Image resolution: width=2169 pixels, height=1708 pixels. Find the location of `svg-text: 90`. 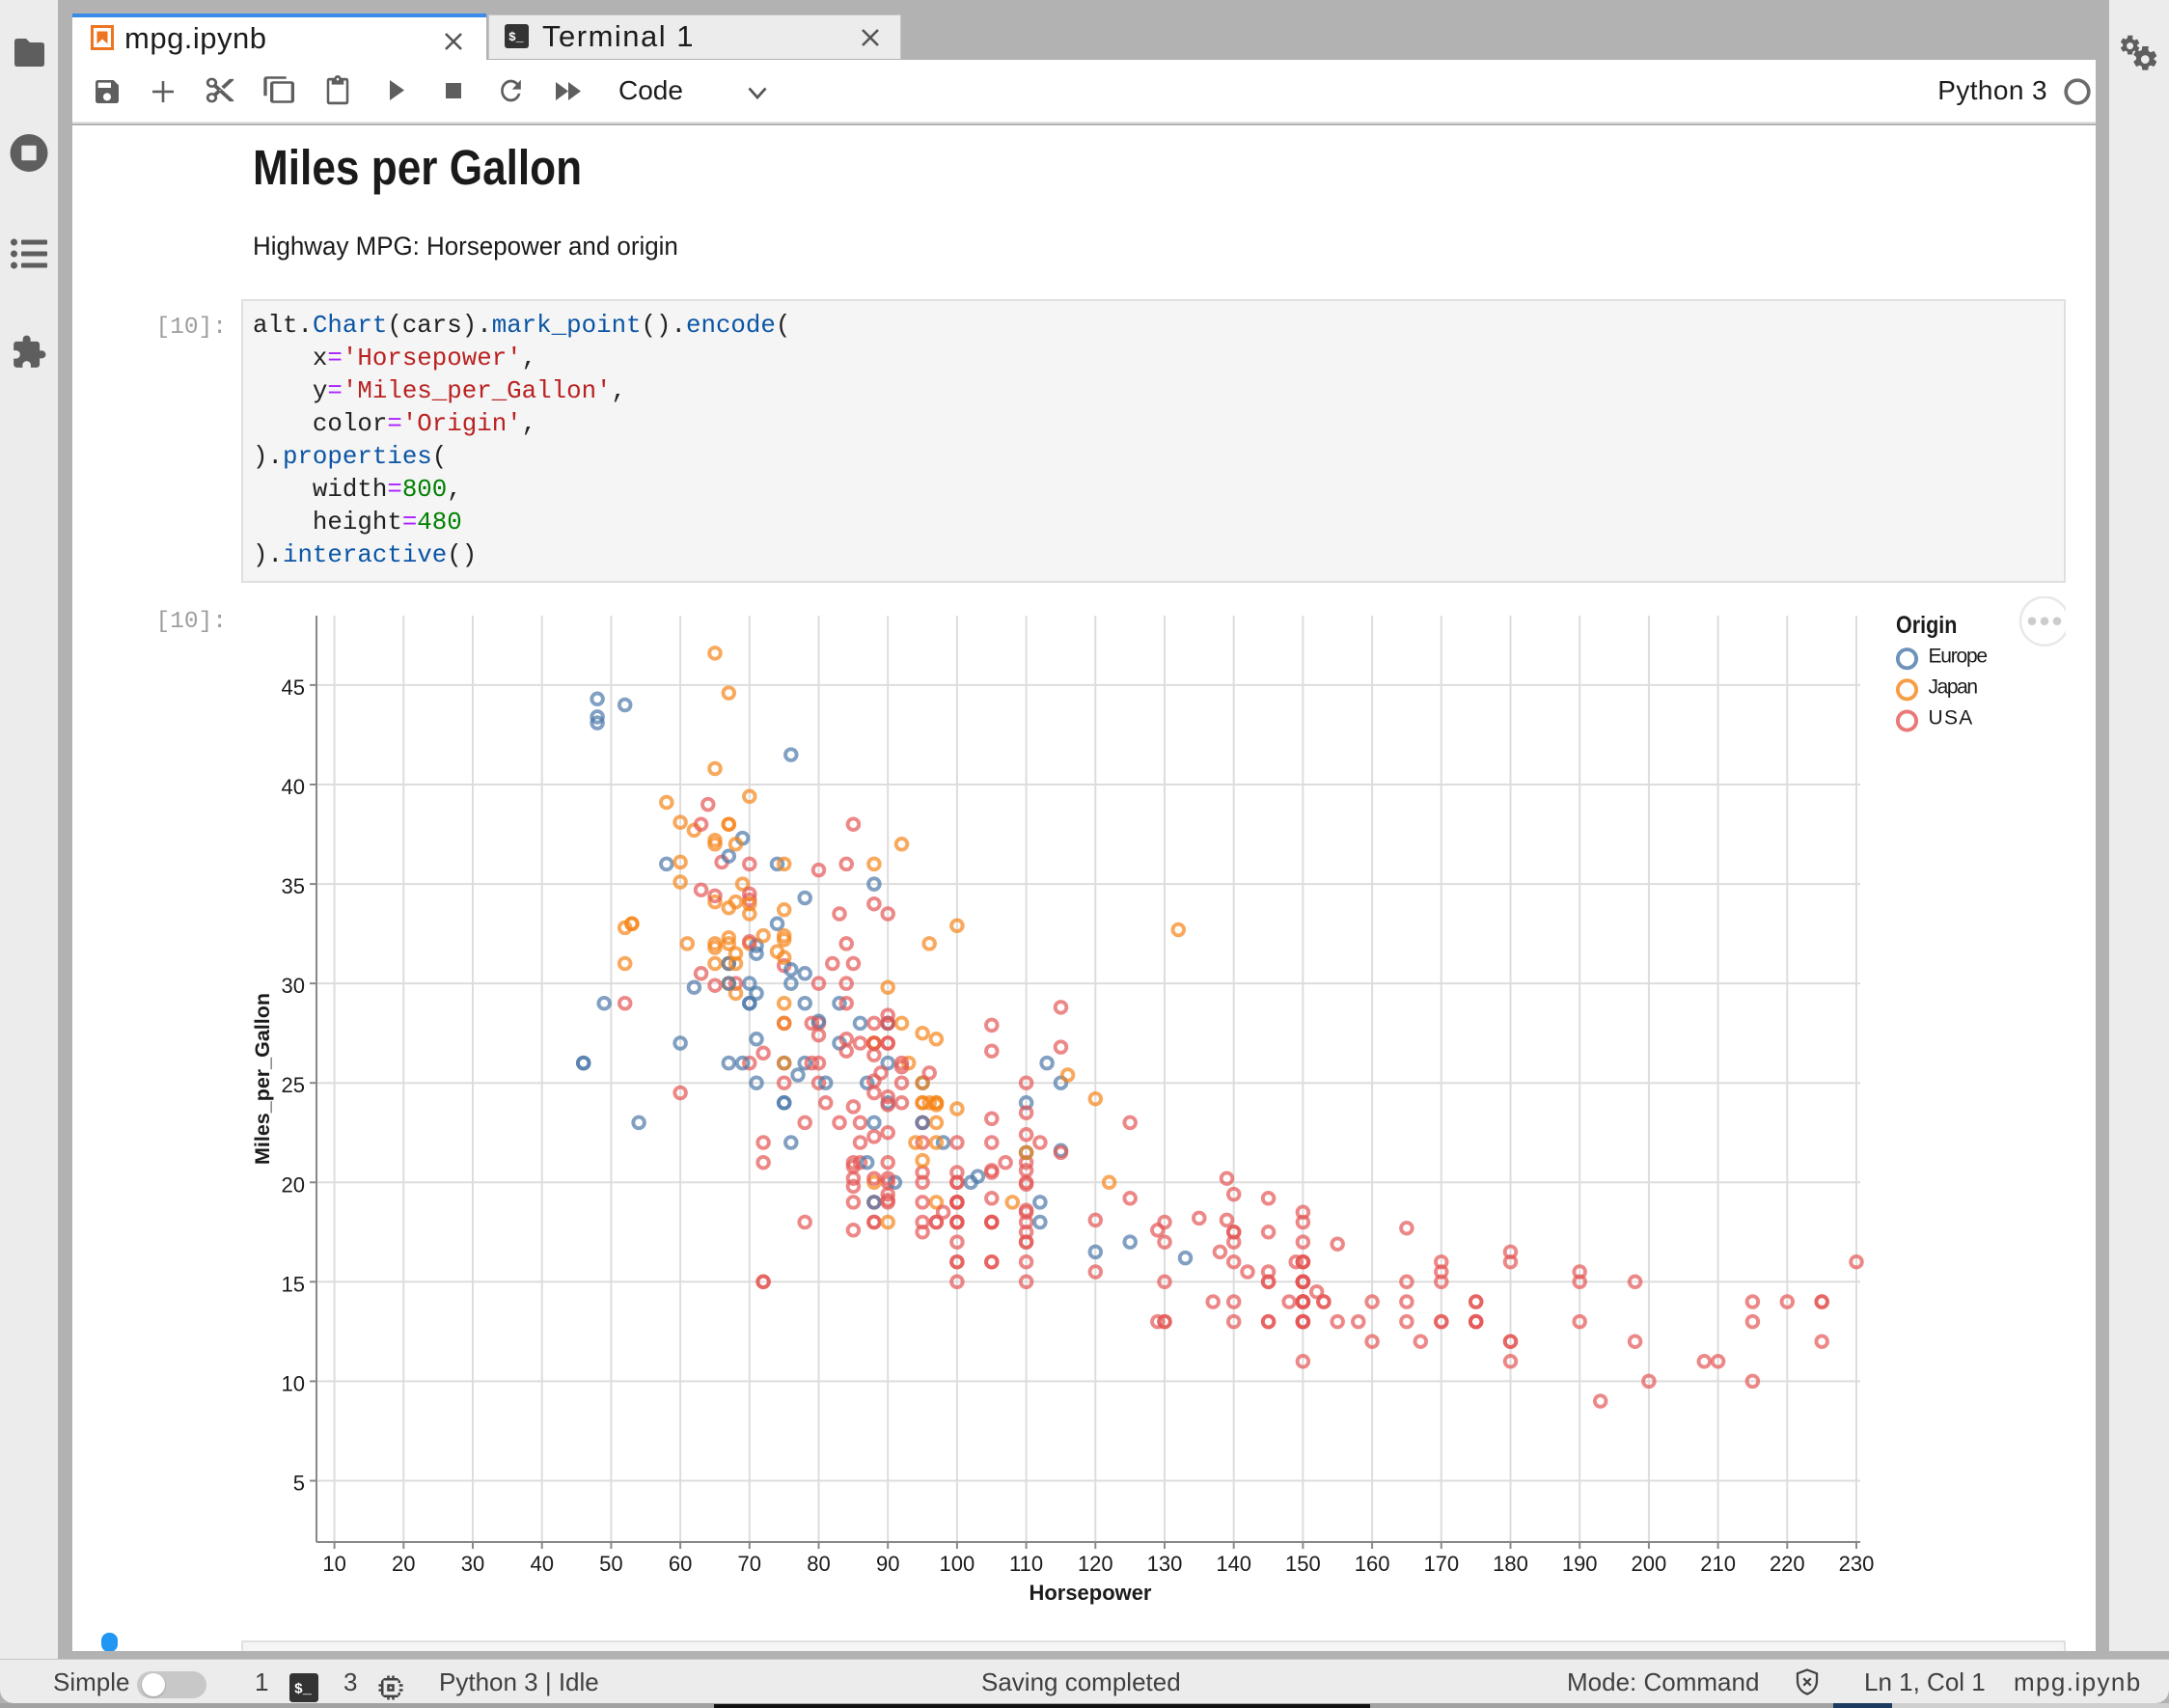

svg-text: 90 is located at coordinates (888, 1564).